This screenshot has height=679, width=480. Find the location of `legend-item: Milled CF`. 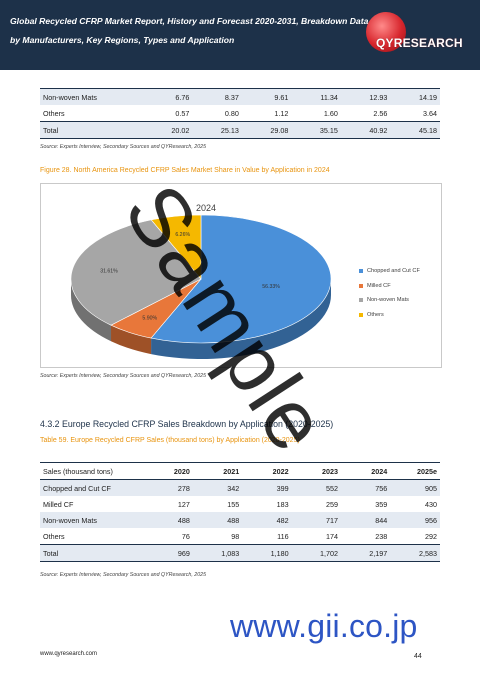

legend-item: Milled CF is located at coordinates (389, 286).